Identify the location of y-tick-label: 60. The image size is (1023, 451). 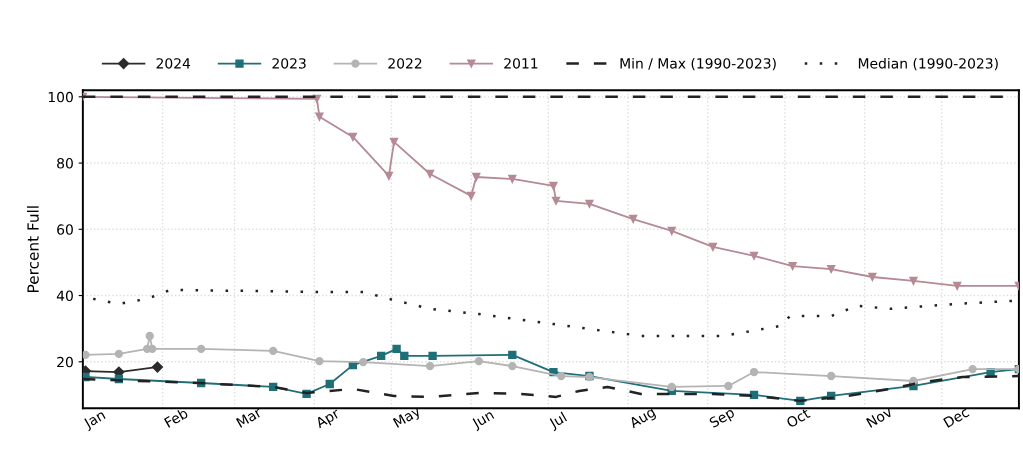
(65, 229).